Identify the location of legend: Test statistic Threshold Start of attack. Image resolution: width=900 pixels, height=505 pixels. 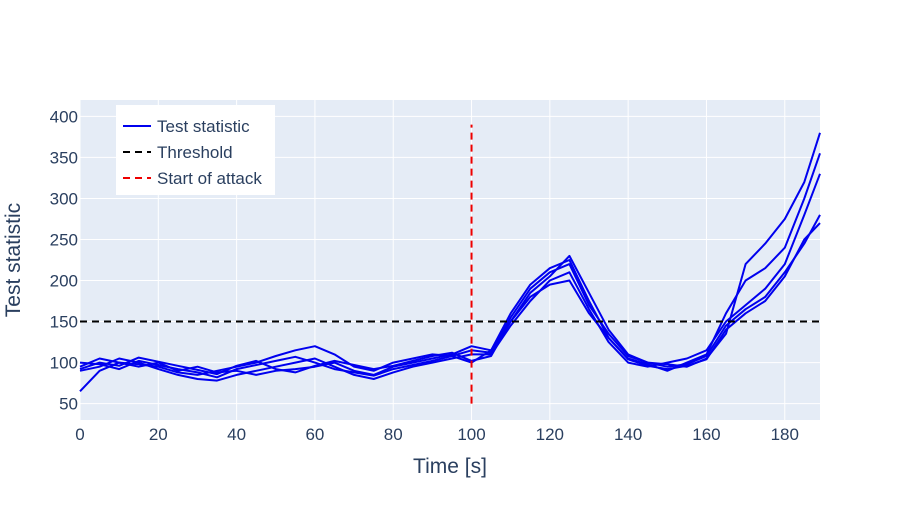
(195, 150).